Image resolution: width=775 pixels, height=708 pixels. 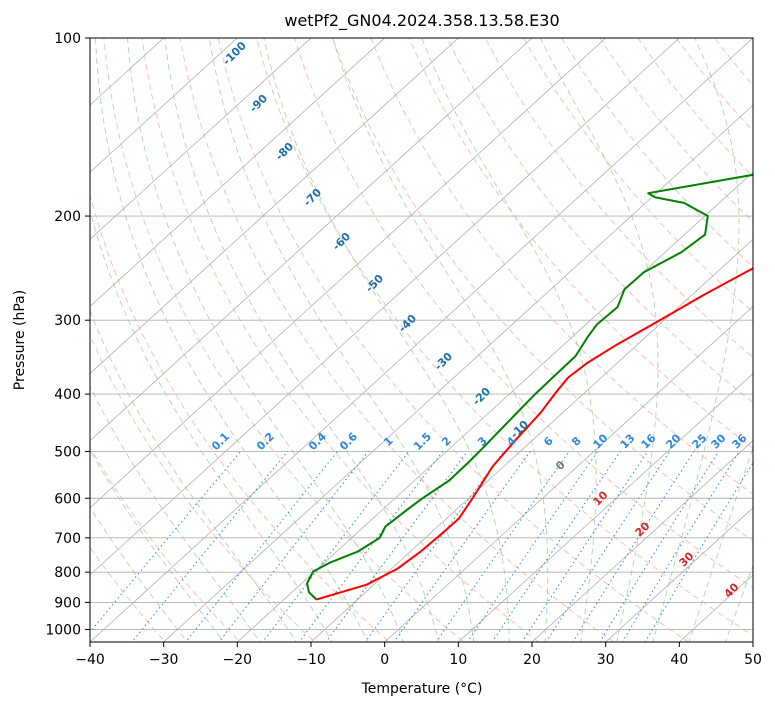 I want to click on x-tick-label: −40, so click(x=90, y=660).